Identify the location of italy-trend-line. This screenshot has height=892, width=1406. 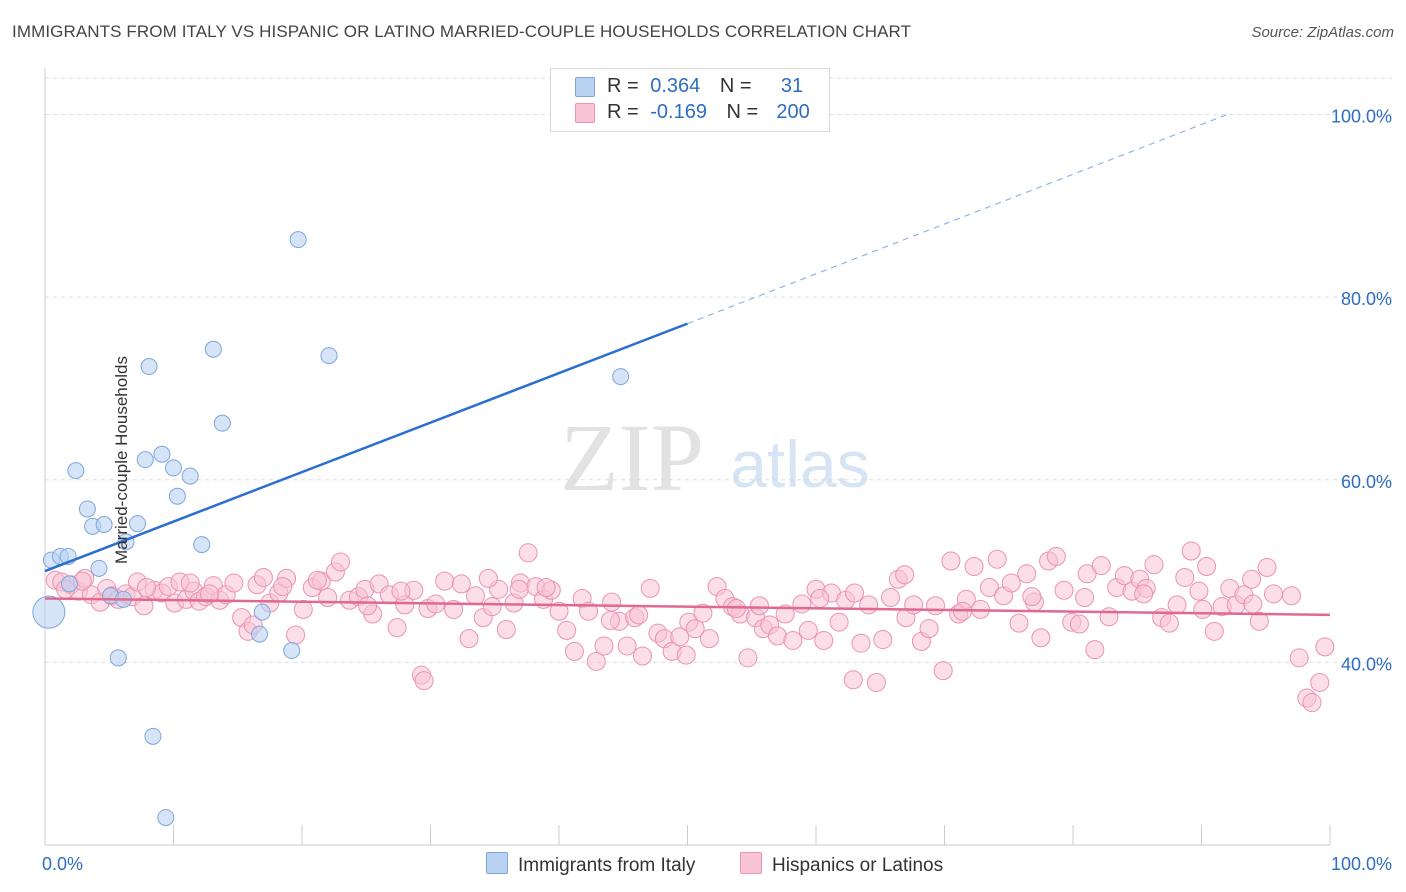
(366, 447).